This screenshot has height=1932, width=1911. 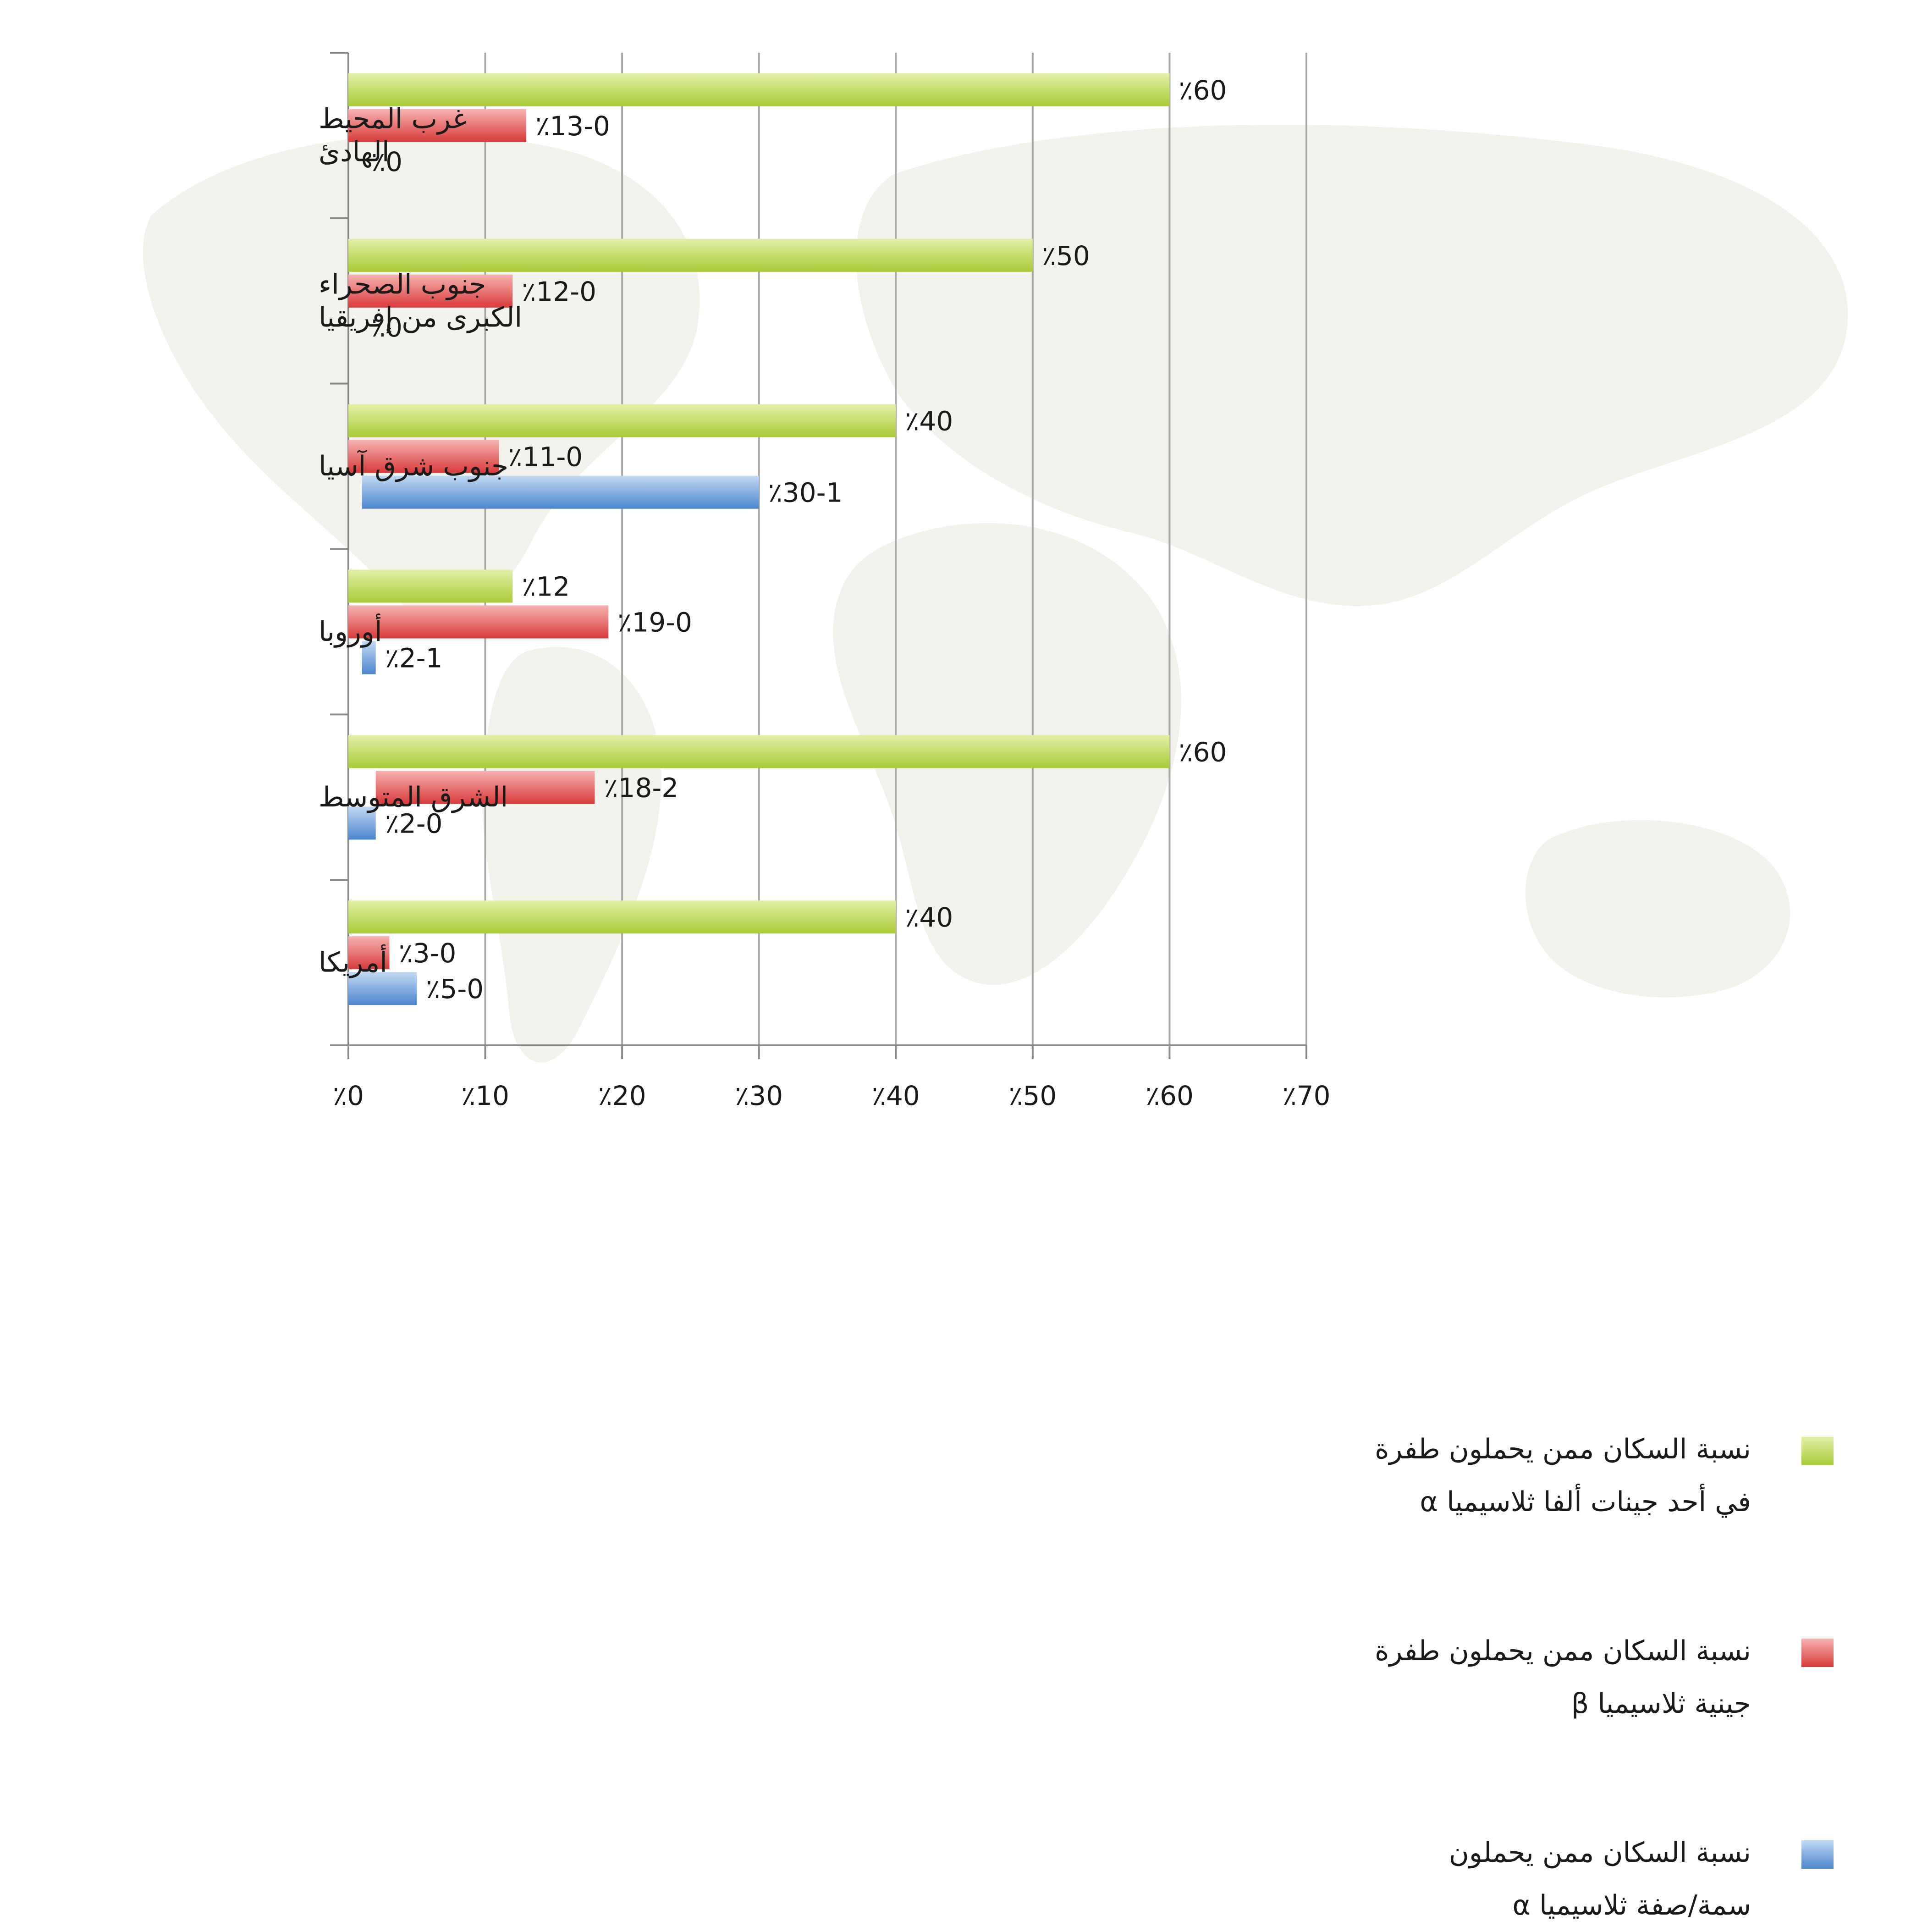 What do you see at coordinates (654, 622) in the screenshot?
I see `bar-value-label: ٪19-0` at bounding box center [654, 622].